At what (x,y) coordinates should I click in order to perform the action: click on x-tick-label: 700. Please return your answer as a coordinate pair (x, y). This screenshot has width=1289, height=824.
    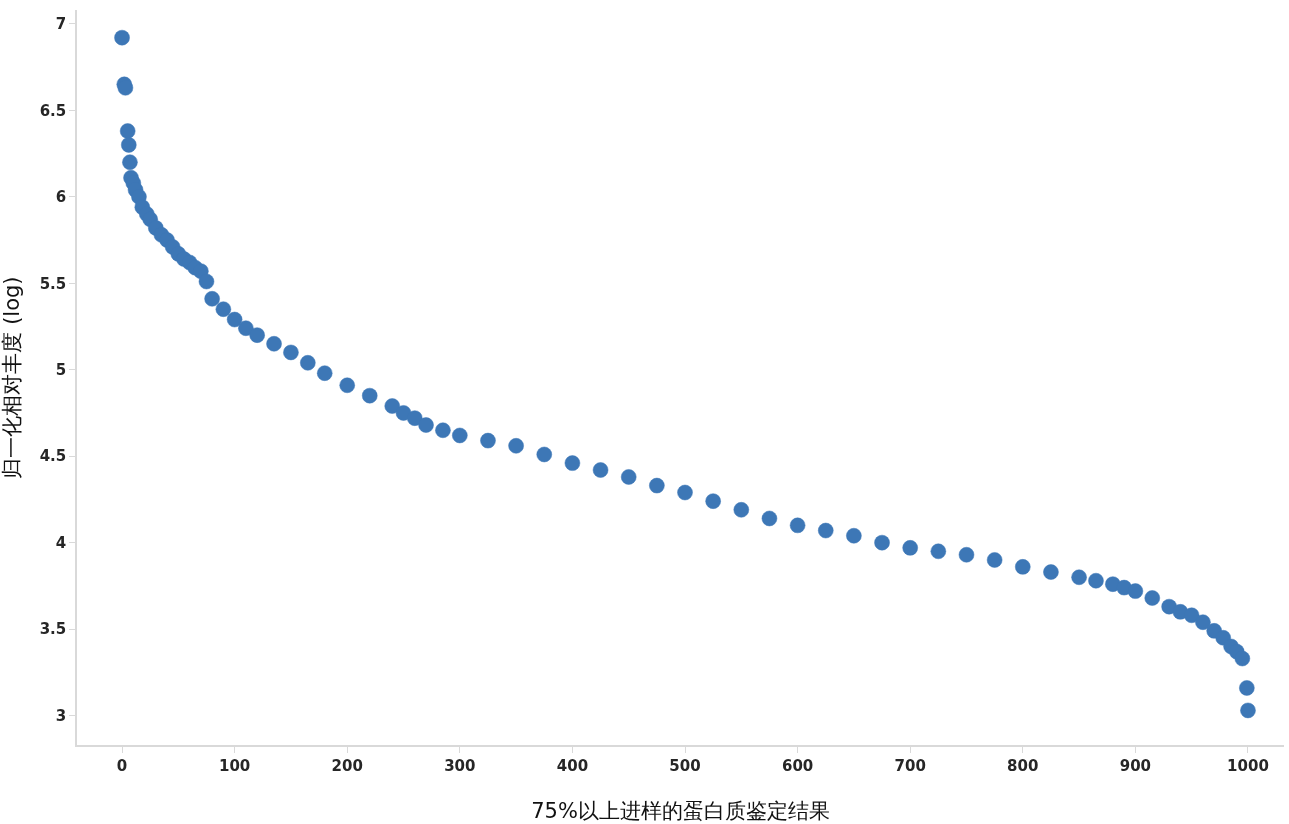
    Looking at the image, I should click on (910, 765).